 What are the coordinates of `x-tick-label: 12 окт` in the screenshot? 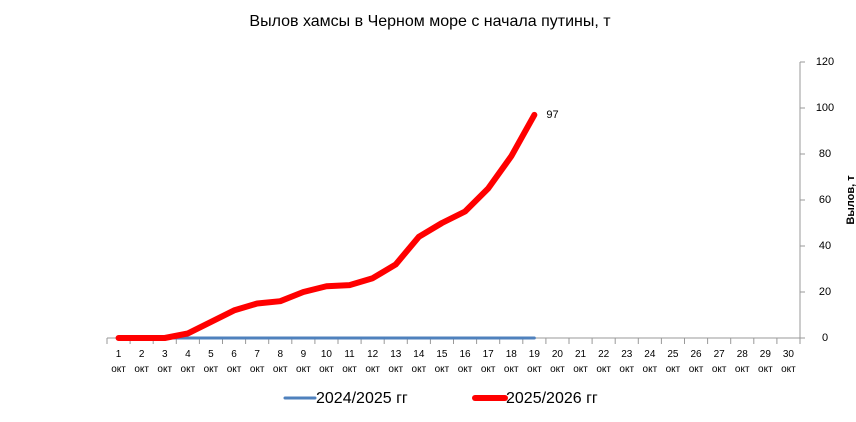 It's located at (372, 362).